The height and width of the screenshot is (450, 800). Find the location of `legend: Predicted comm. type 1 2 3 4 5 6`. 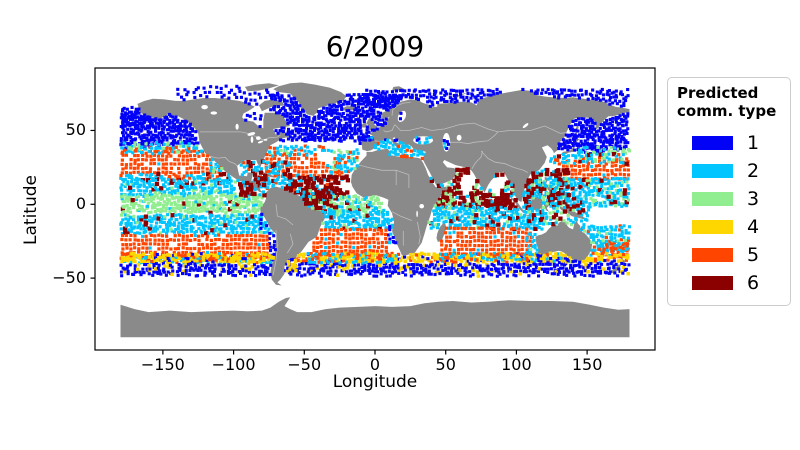

legend: Predicted comm. type 1 2 3 4 5 6 is located at coordinates (729, 192).